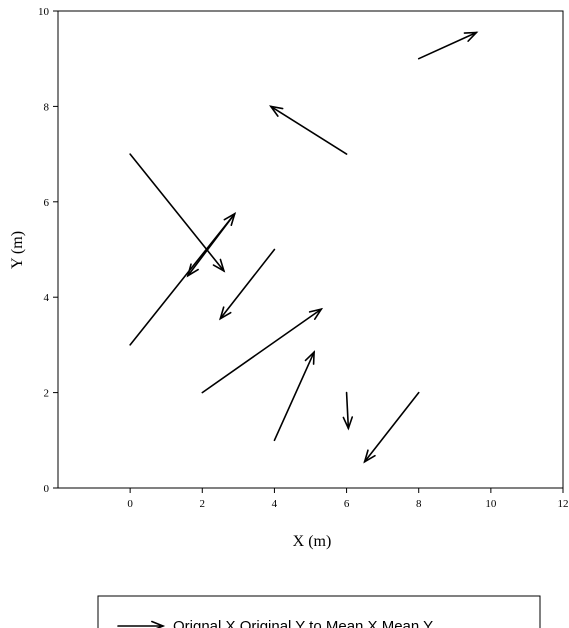  I want to click on x-axis: 0 2 4 6 8 10 12, so click(348, 499).